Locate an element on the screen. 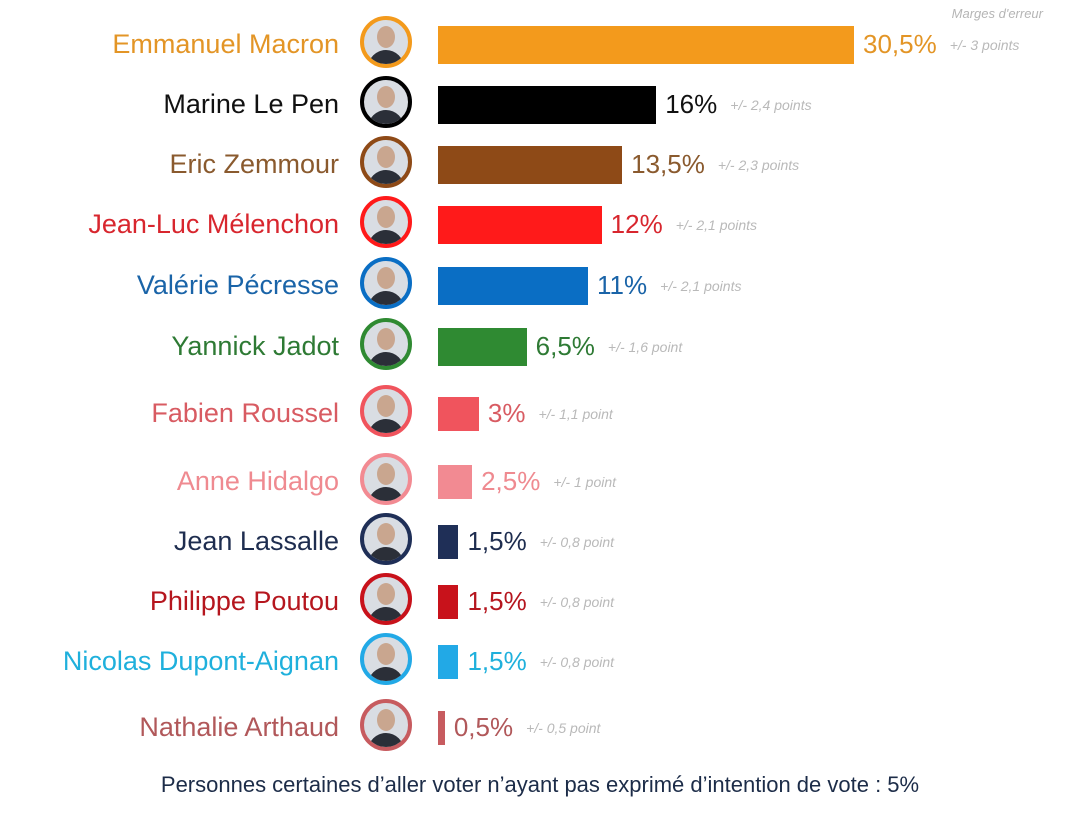  candidate-name: Jean Lassalle is located at coordinates (256, 541).